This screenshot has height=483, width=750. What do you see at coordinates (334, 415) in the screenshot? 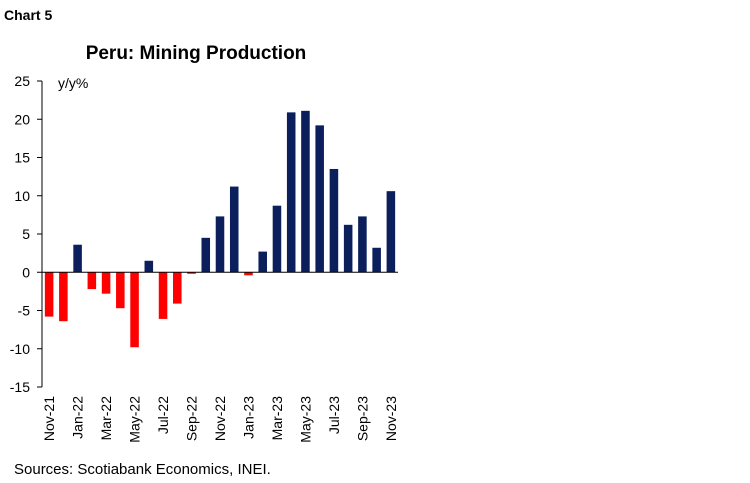
I see `x-tick-label: Jul-23` at bounding box center [334, 415].